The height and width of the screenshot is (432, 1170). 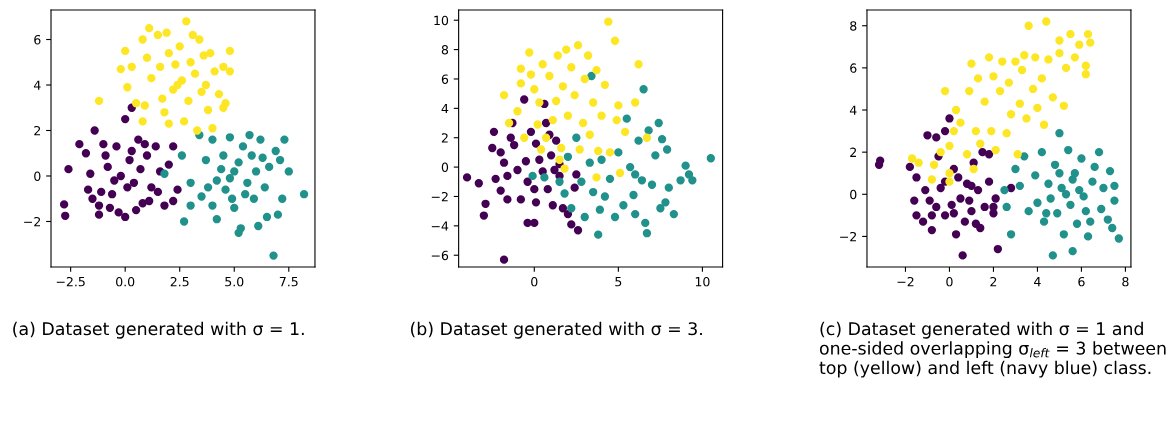 What do you see at coordinates (441, 20) in the screenshot?
I see `y-tick-label: 10` at bounding box center [441, 20].